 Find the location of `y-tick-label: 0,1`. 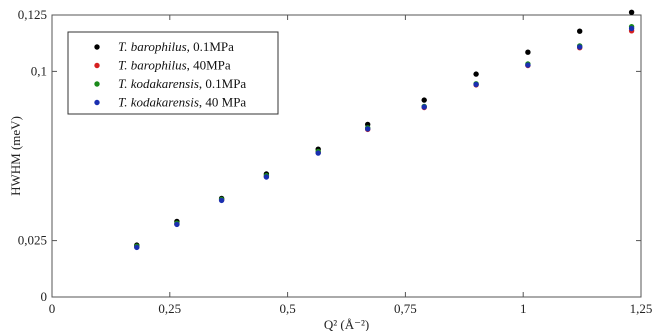

y-tick-label: 0,1 is located at coordinates (39, 70).